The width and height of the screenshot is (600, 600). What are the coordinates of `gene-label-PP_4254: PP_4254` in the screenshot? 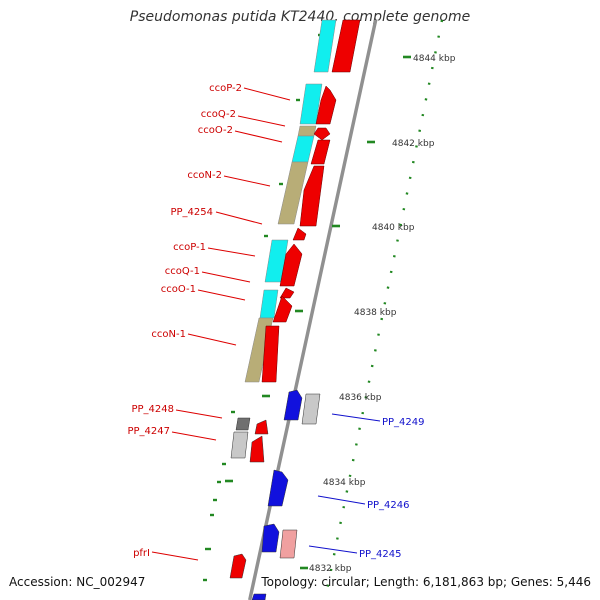 It's located at (191, 212).